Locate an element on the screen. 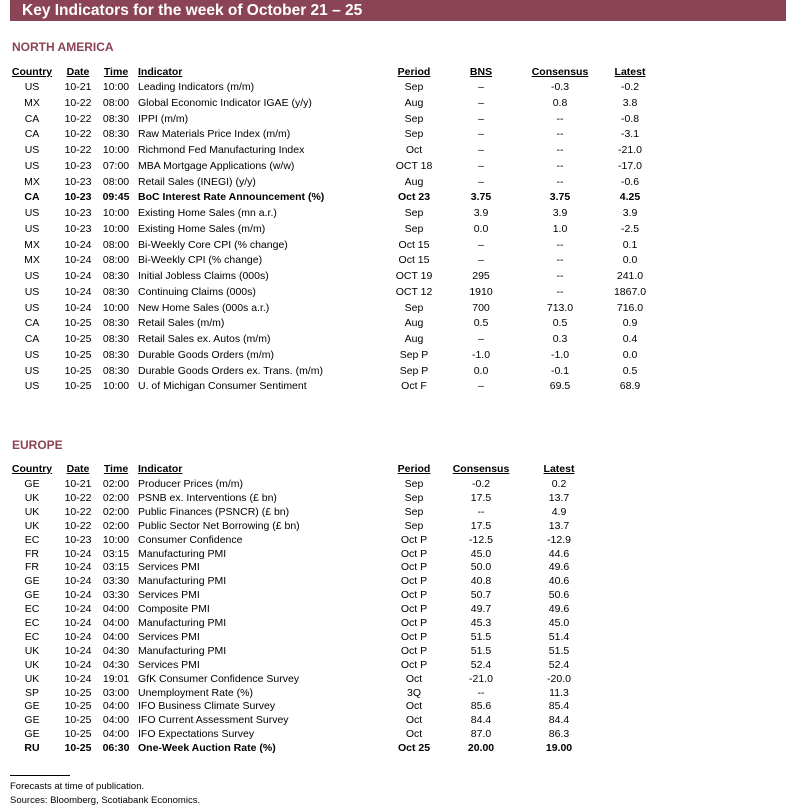 The height and width of the screenshot is (812, 786). table-row: FR 10-24 03:15 Services PMI Oct P 50.0 49.6 is located at coordinates (393, 568).